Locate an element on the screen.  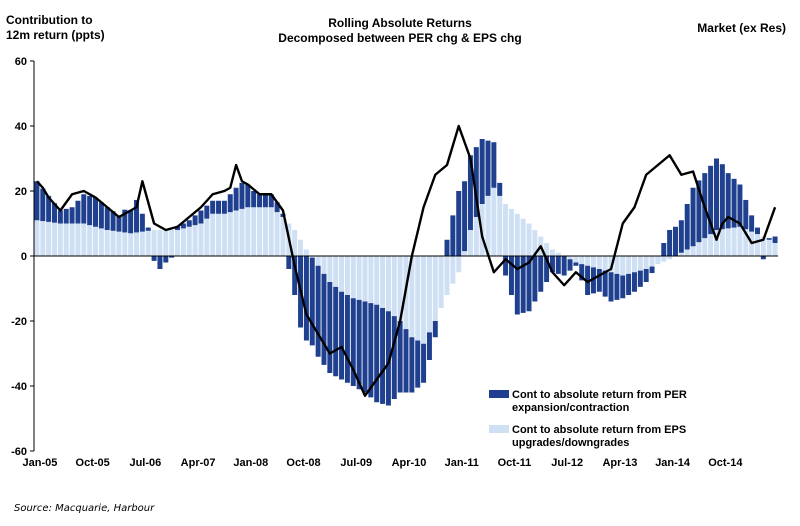
y-tick-label: 40 is located at coordinates (21, 127).